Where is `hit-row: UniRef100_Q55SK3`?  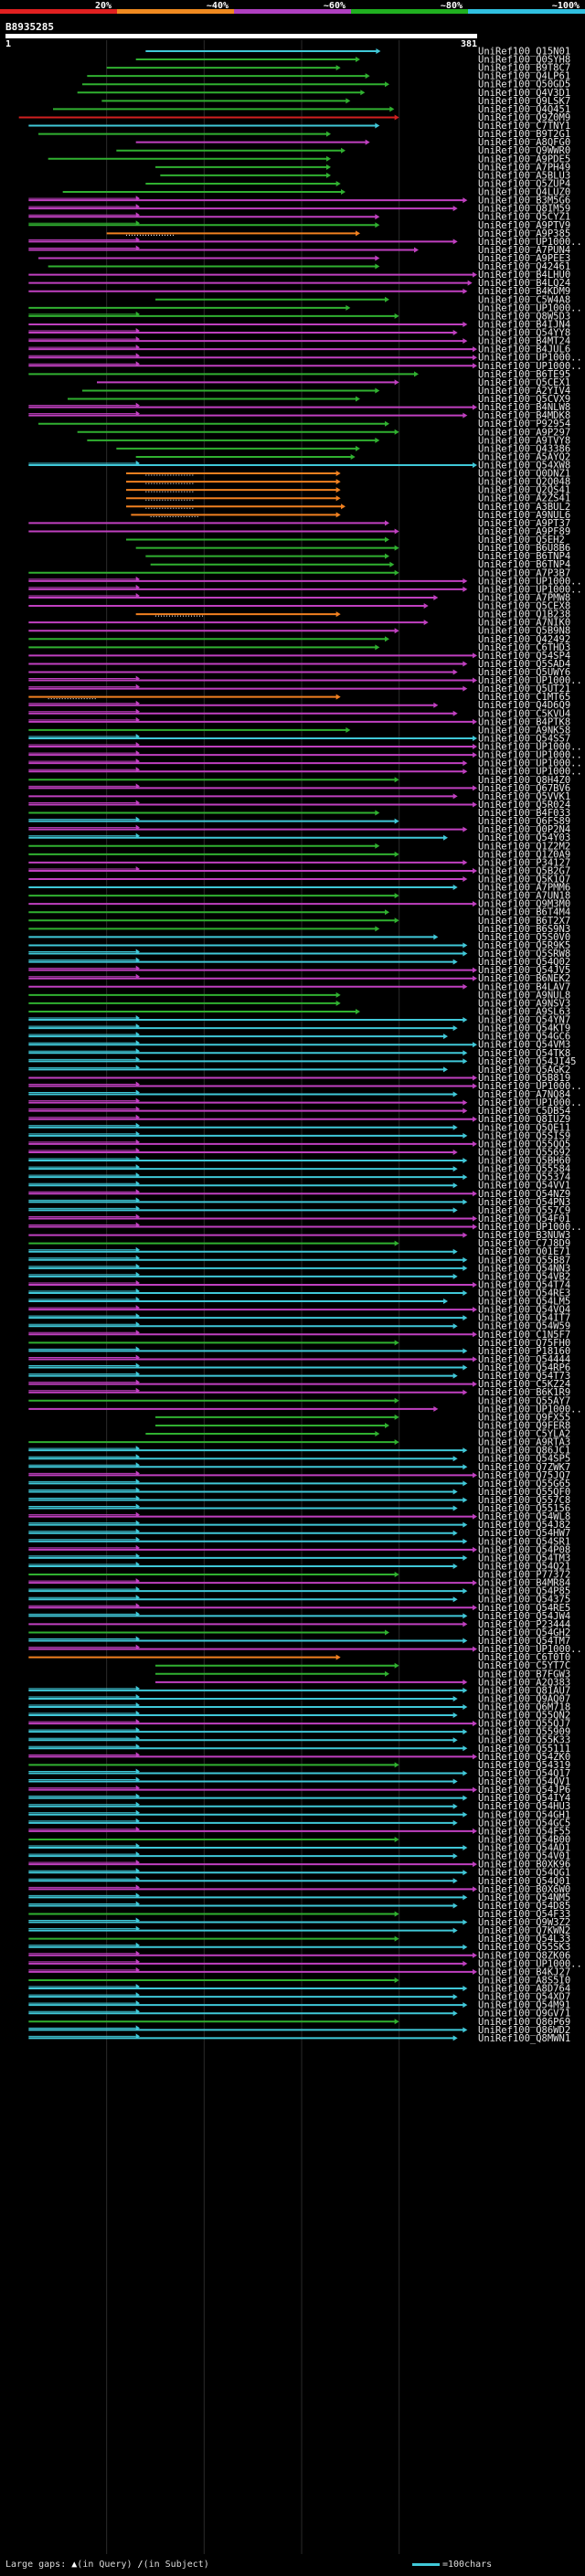 hit-row: UniRef100_Q55SK3 is located at coordinates (299, 1947).